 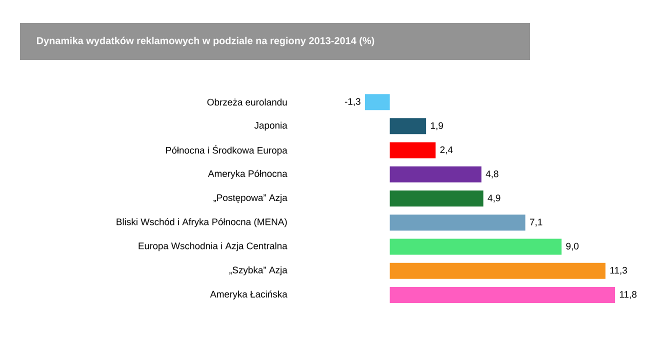 I want to click on data-label: 4,9, so click(x=494, y=198).